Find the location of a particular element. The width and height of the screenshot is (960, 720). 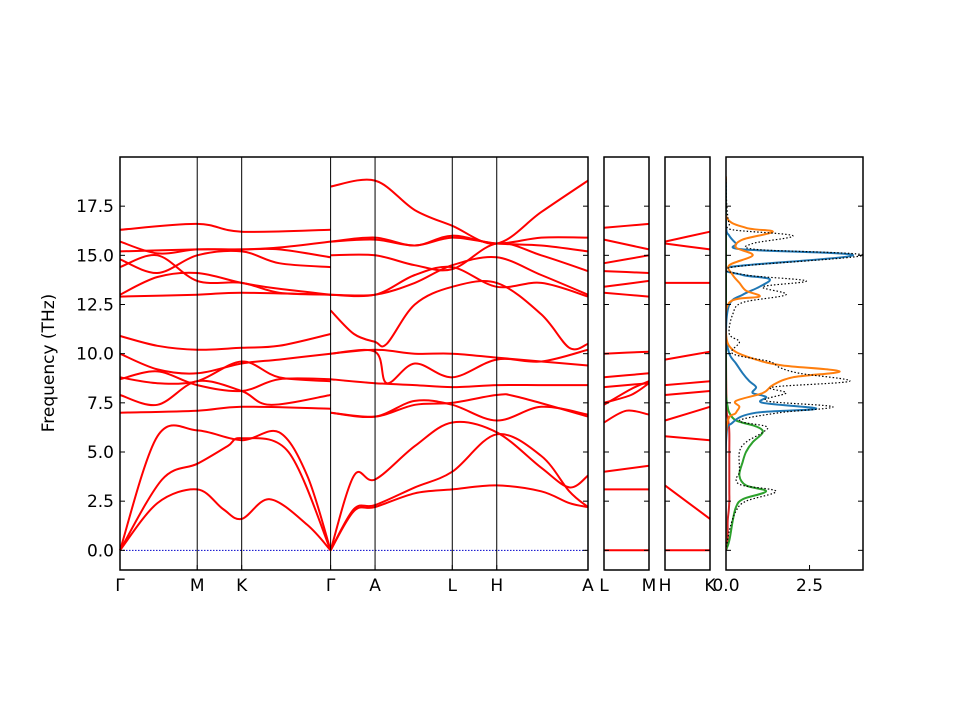

x-tick-label: 2.5 is located at coordinates (809, 586).